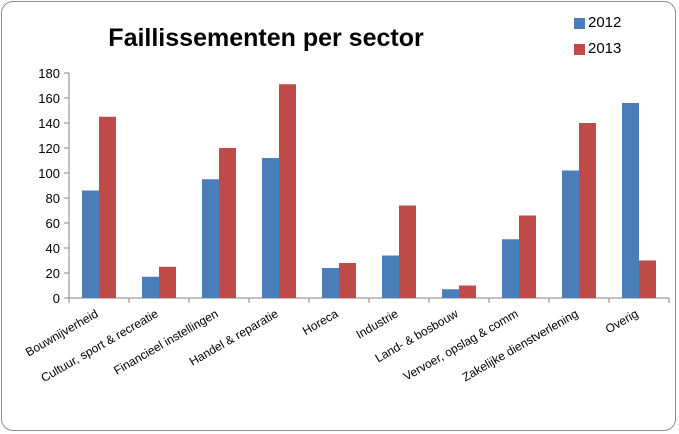 The width and height of the screenshot is (679, 434). I want to click on y-tick-label: 160, so click(49, 98).